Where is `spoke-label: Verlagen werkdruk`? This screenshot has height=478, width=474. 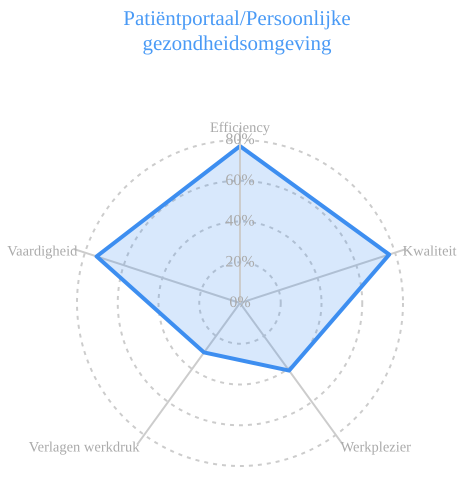
spoke-label: Verlagen werkdruk is located at coordinates (84, 448).